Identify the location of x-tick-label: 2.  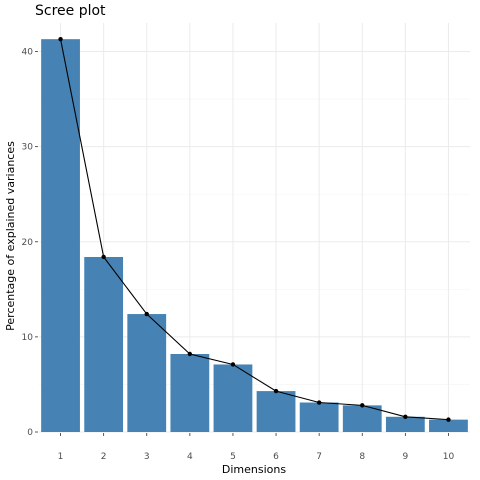
(104, 457).